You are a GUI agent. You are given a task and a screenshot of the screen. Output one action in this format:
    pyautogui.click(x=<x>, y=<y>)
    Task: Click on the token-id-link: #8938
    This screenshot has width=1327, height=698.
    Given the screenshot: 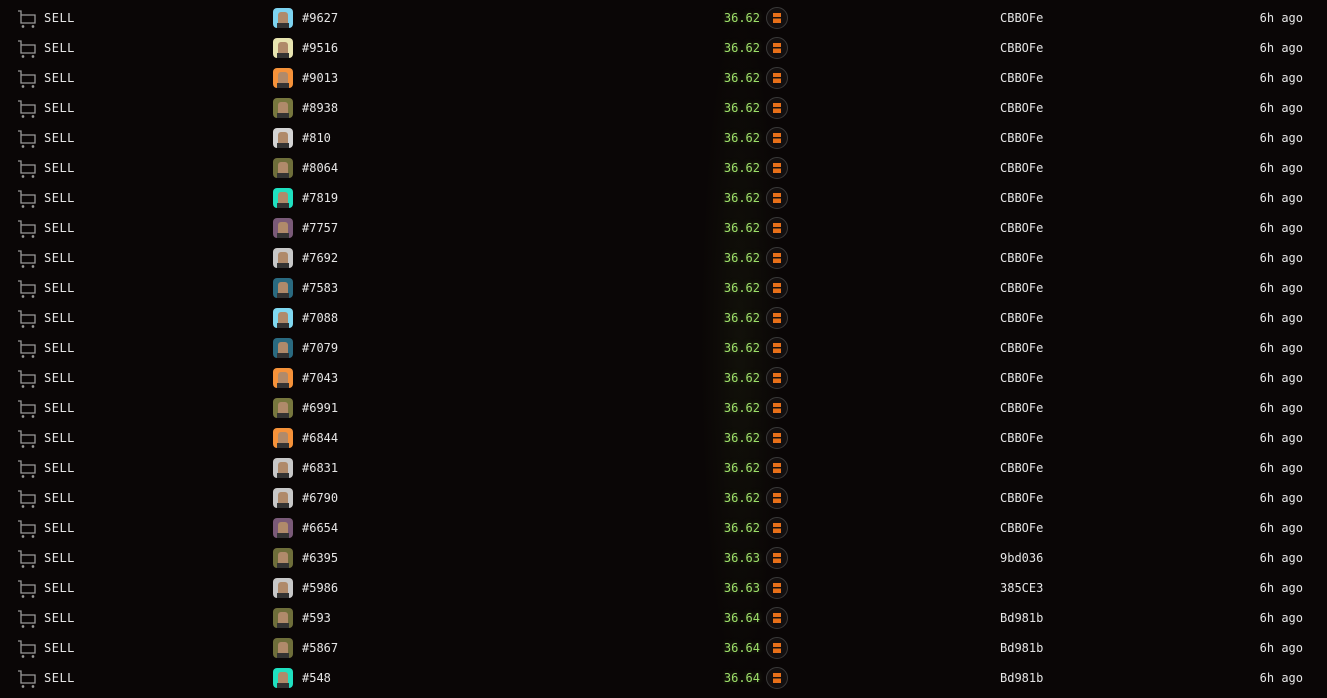 What is the action you would take?
    pyautogui.click(x=320, y=108)
    